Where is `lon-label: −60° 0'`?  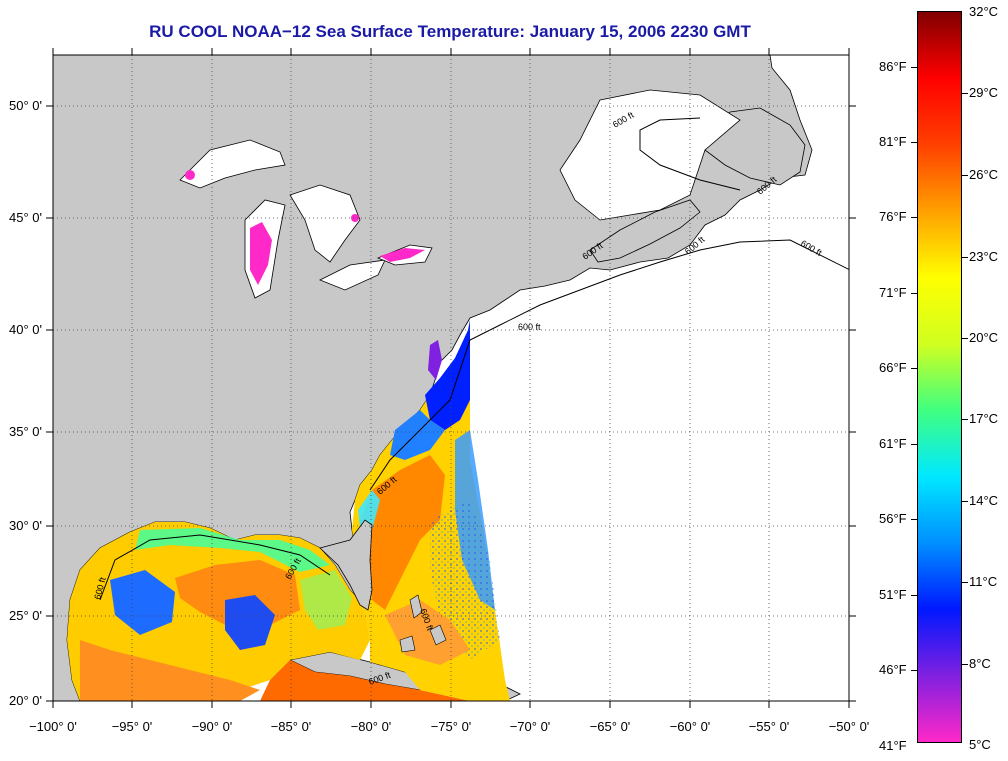 lon-label: −60° 0' is located at coordinates (690, 726).